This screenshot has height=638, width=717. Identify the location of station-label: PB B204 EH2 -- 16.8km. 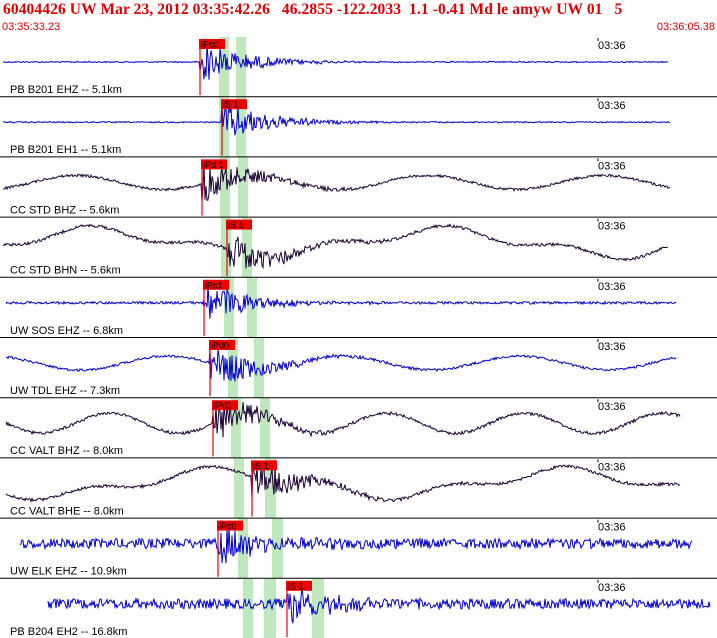
(68, 632).